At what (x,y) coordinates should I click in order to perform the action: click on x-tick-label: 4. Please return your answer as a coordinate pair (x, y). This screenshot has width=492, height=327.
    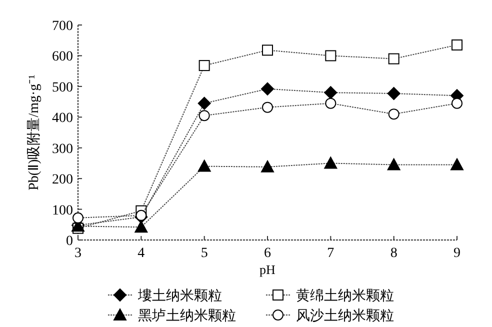
    Looking at the image, I should click on (141, 253).